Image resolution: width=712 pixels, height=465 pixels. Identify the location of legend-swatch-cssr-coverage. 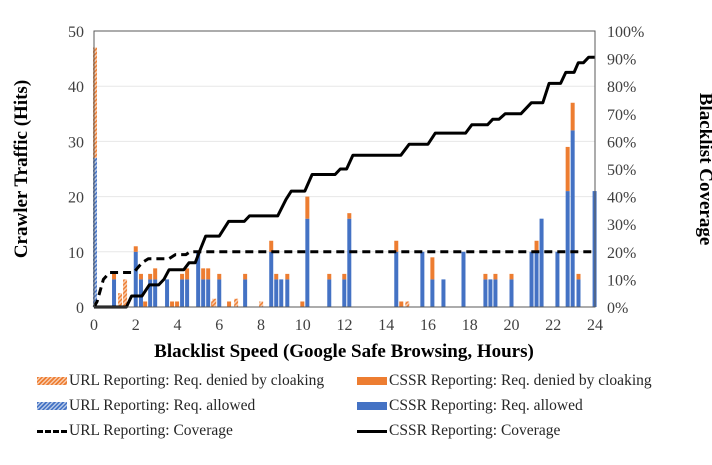
(372, 431).